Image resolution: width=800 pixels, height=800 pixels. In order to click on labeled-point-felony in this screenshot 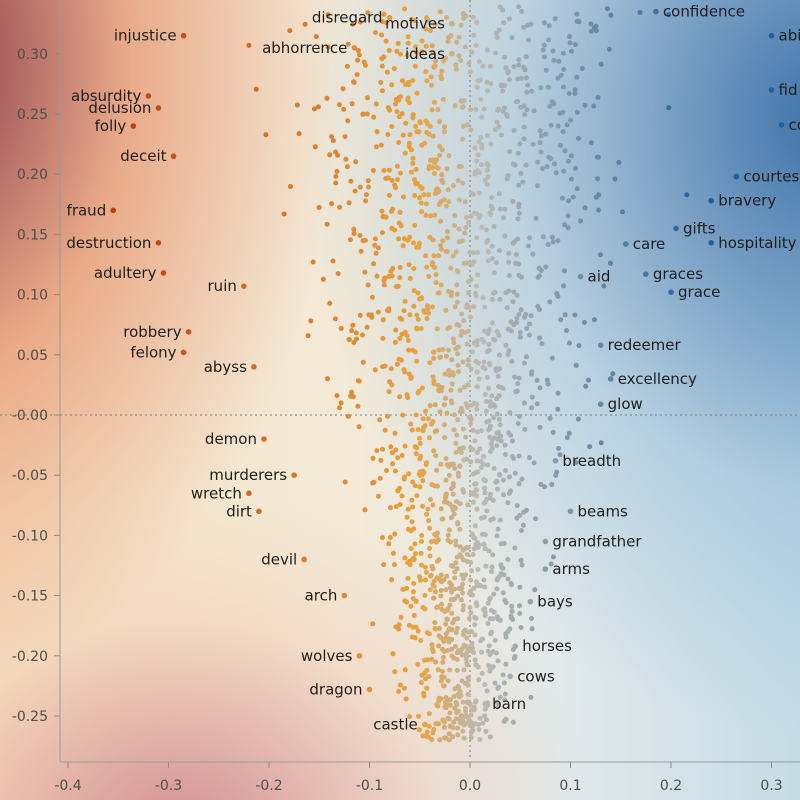, I will do `click(183, 352)`.